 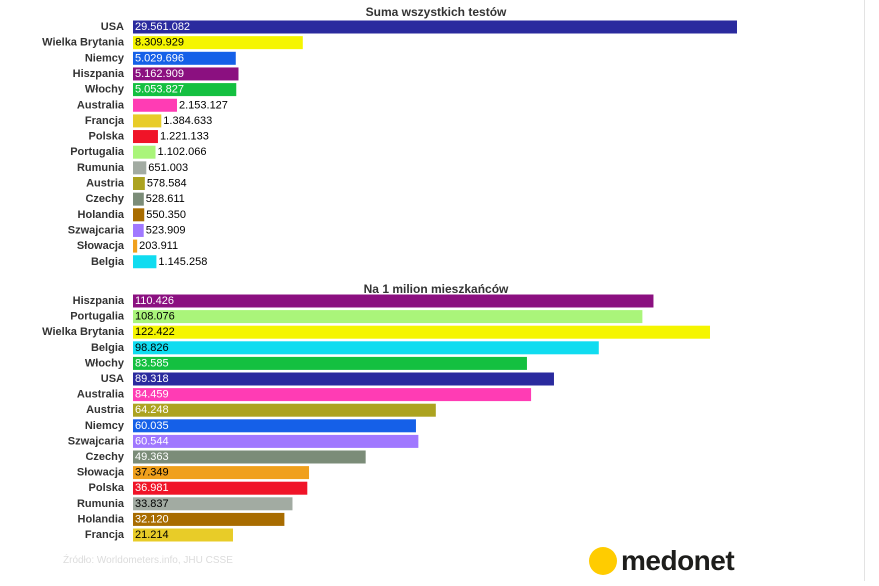 I want to click on data-label: 203.911, so click(x=158, y=246).